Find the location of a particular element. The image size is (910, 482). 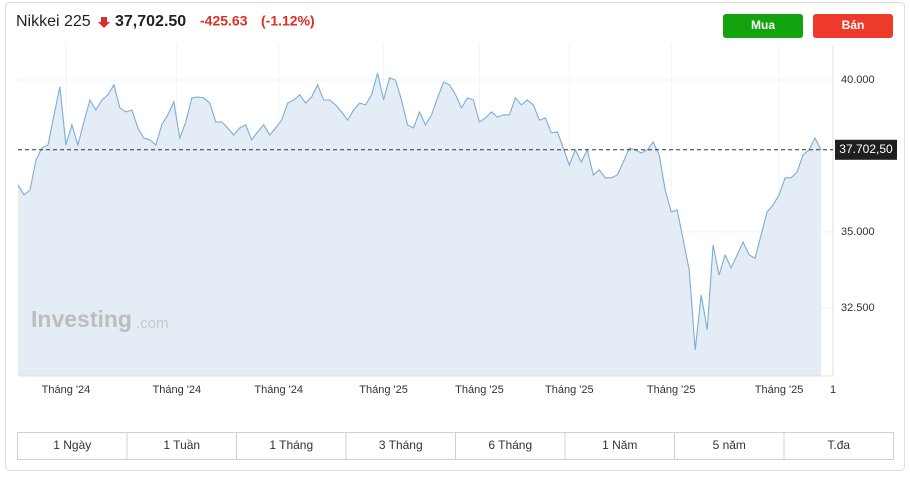

y-tick-label: 32.500 is located at coordinates (858, 308).